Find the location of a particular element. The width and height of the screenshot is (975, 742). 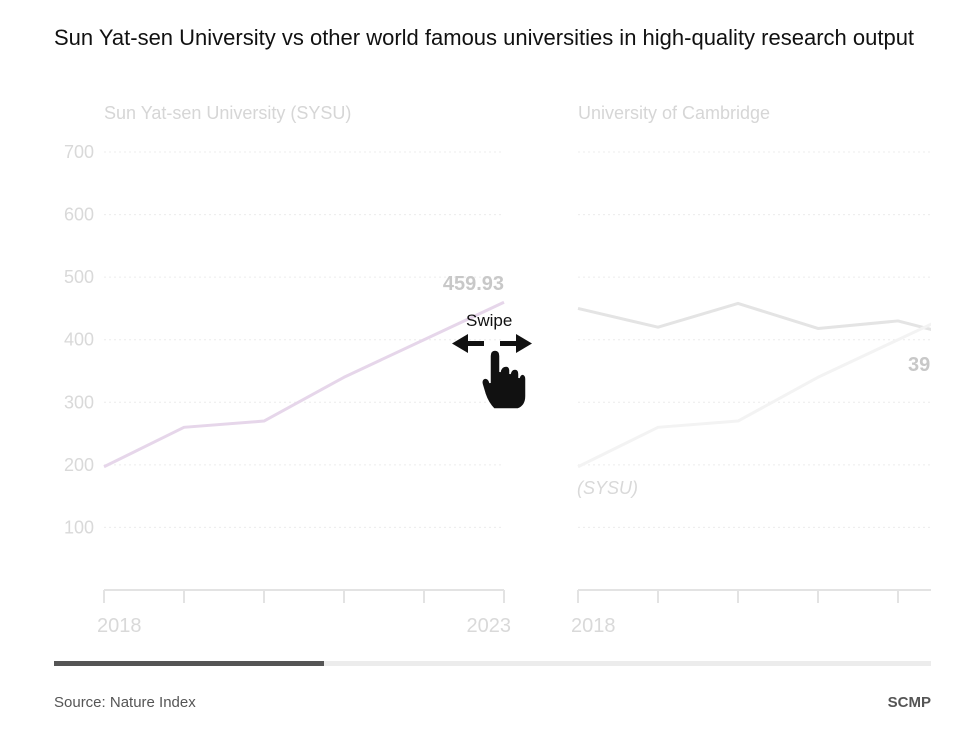

swipe-arrows-icon is located at coordinates (492, 343).